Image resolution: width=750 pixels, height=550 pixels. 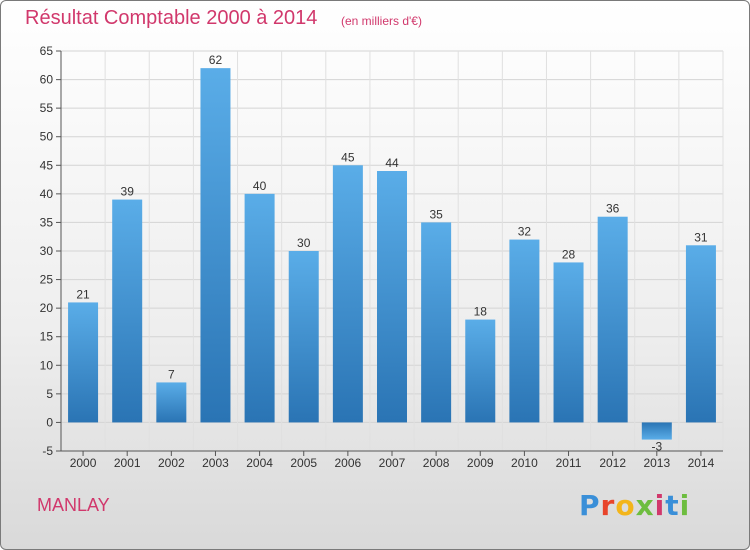 I want to click on y-tick-label: 55, so click(x=47, y=108).